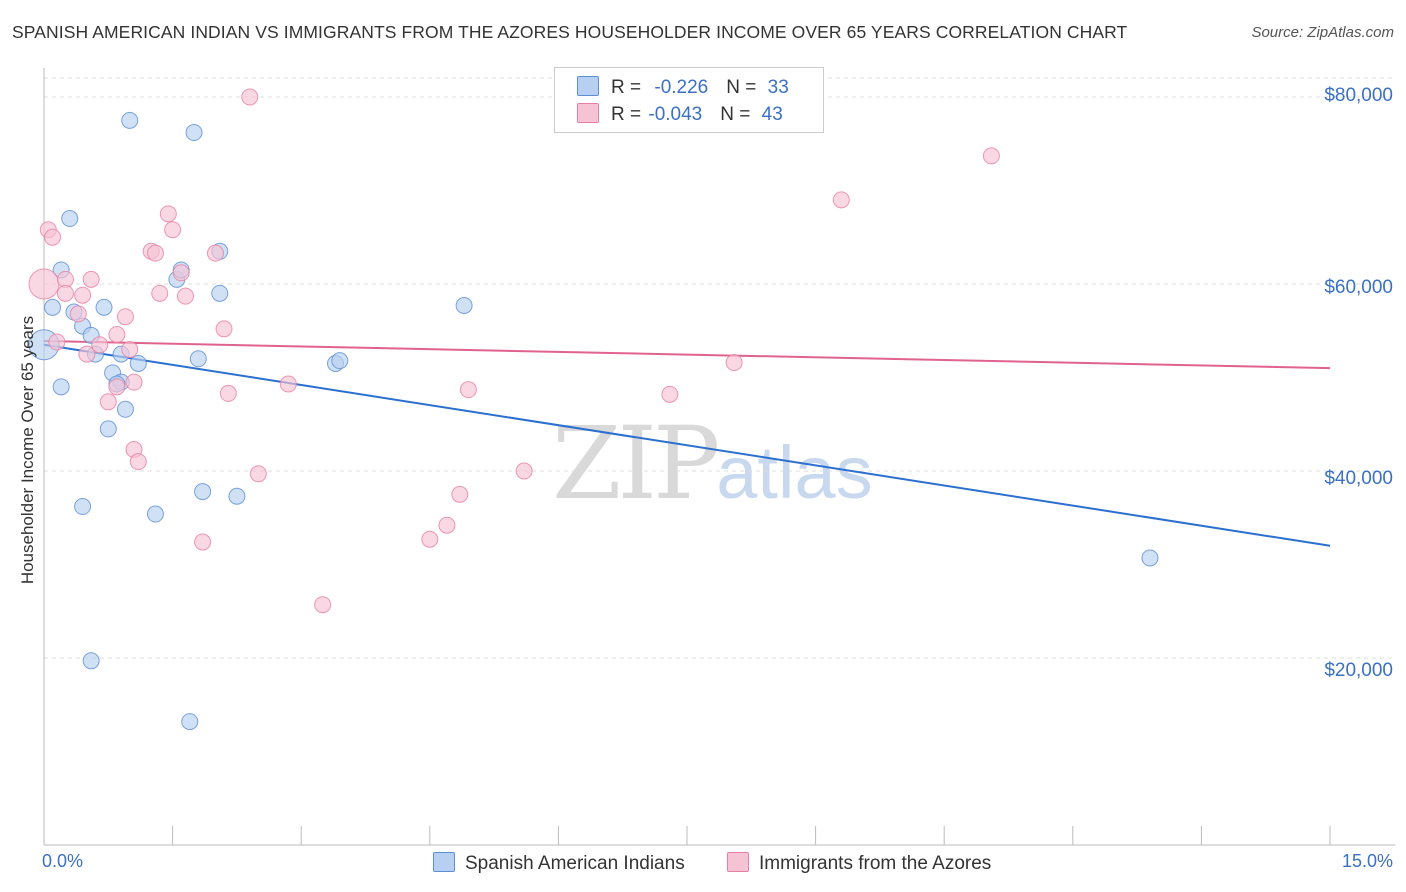 This screenshot has height=892, width=1406. What do you see at coordinates (636, 463) in the screenshot?
I see `watermark-zip: ZIP` at bounding box center [636, 463].